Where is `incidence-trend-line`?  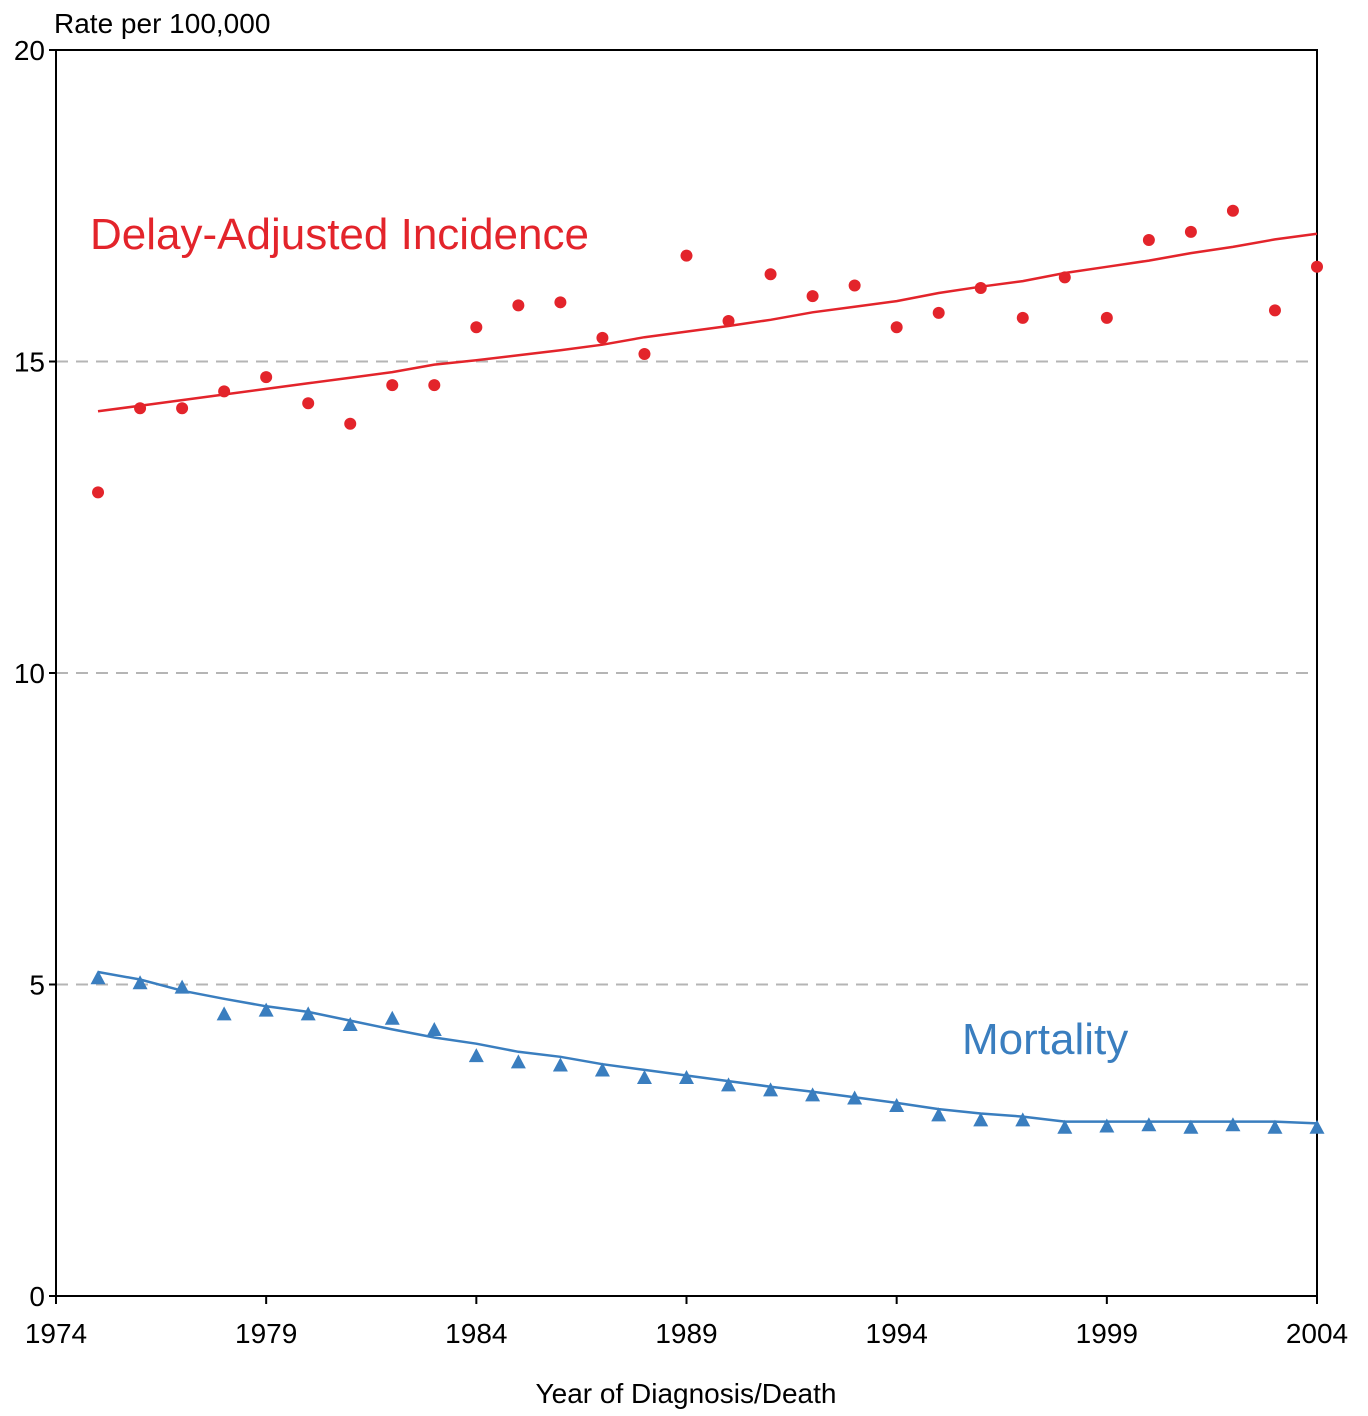
incidence-trend-line is located at coordinates (707, 322).